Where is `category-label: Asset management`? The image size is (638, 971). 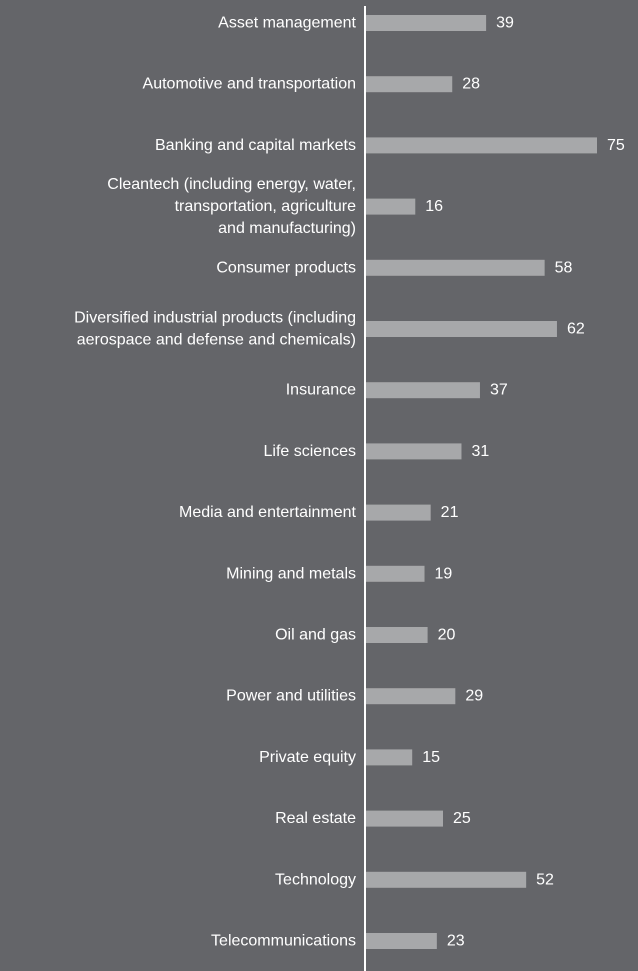 category-label: Asset management is located at coordinates (287, 23).